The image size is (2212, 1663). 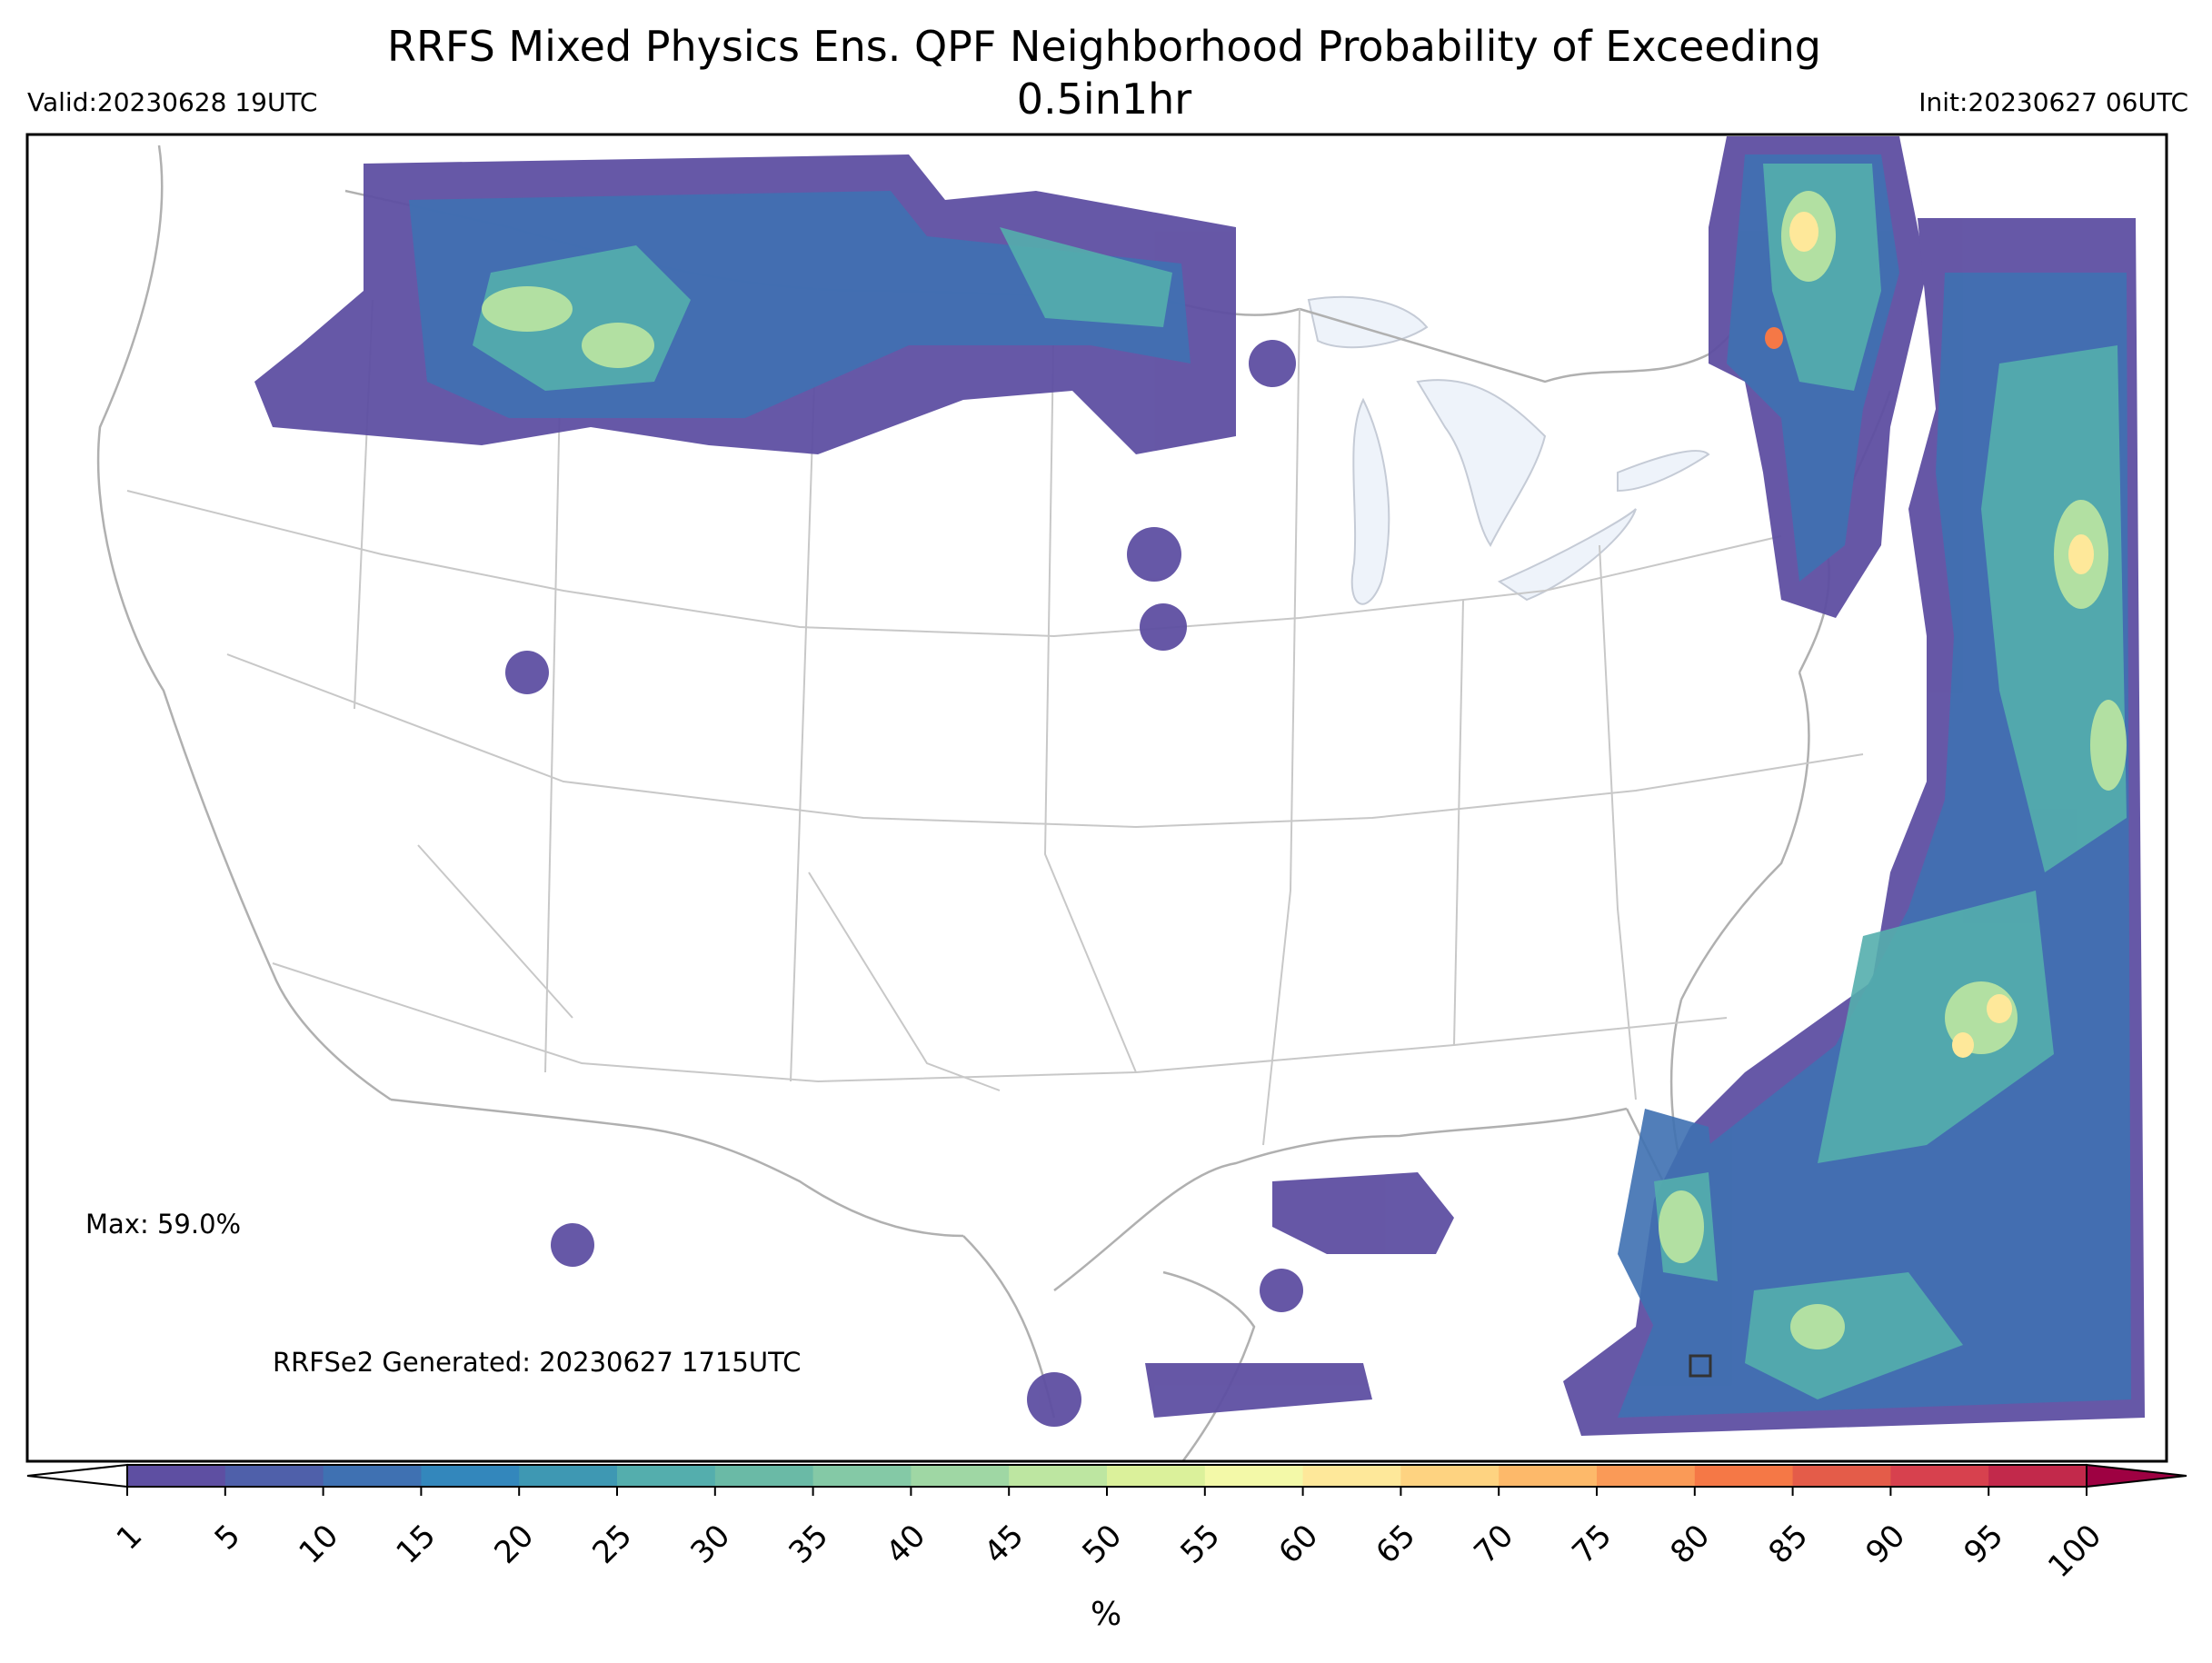 I want to click on great-lakes, so click(x=1508, y=450).